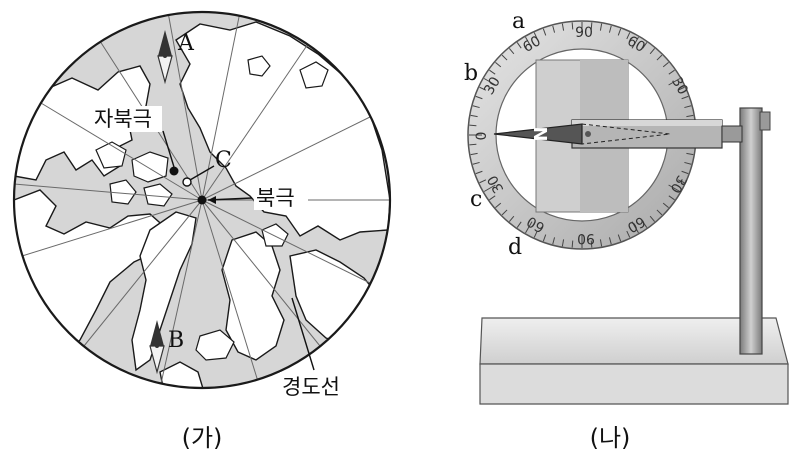 The height and width of the screenshot is (458, 792). What do you see at coordinates (215, 345) in the screenshot?
I see `land-iceland` at bounding box center [215, 345].